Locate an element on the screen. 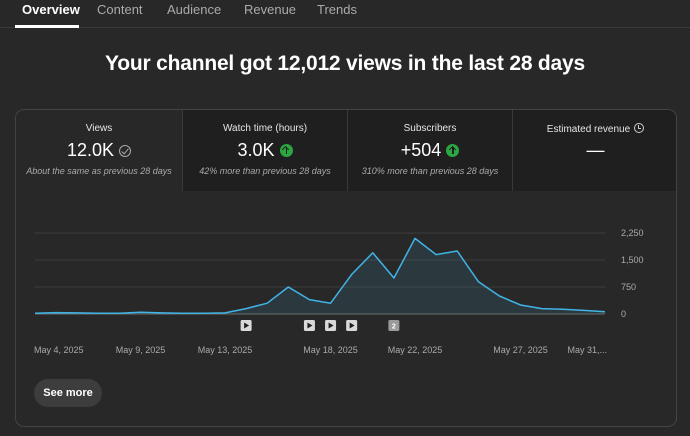  stat-label: Watch time (hours) is located at coordinates (265, 128).